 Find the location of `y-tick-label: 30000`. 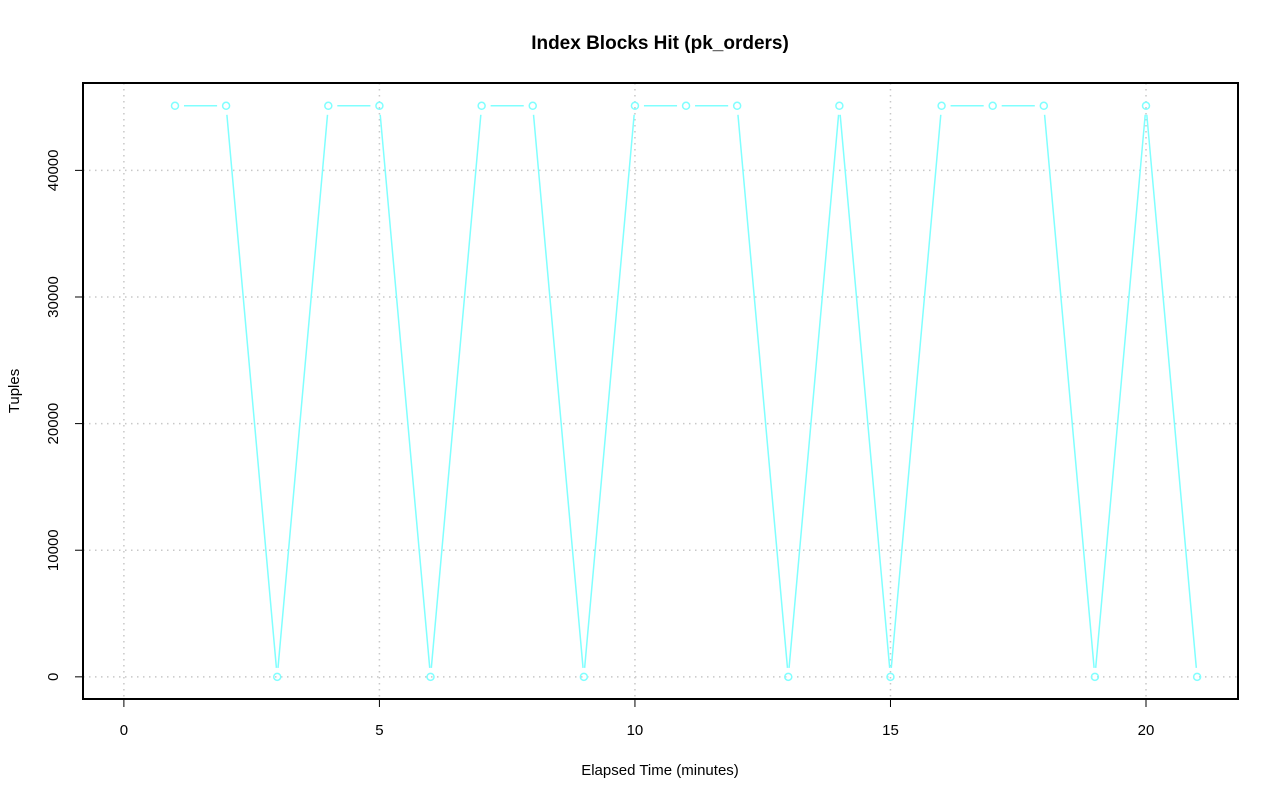

y-tick-label: 30000 is located at coordinates (53, 297).